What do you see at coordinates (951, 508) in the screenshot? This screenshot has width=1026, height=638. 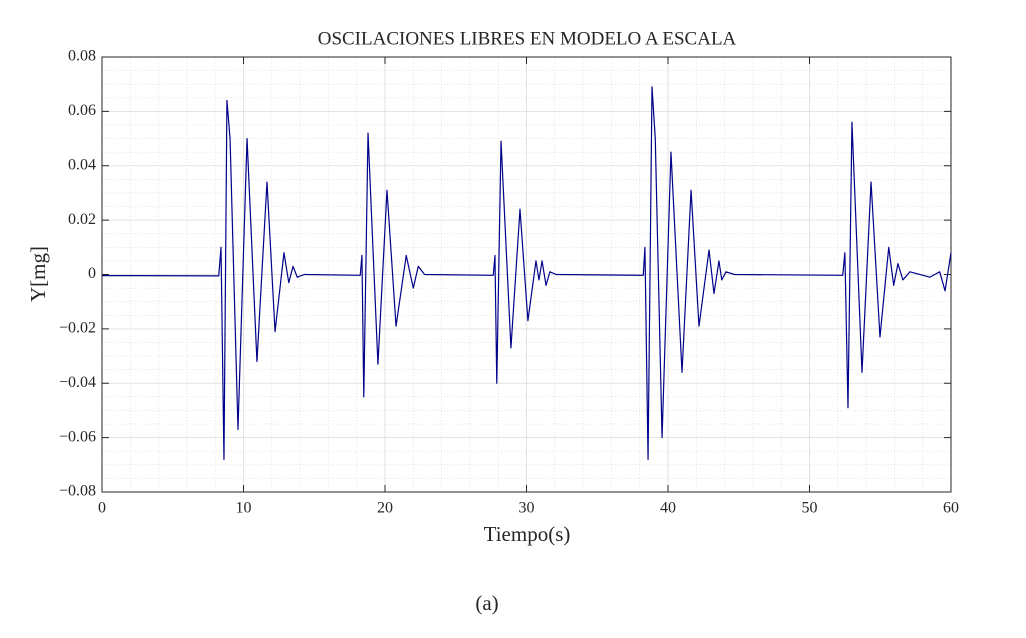 I see `x-tick-label: 60` at bounding box center [951, 508].